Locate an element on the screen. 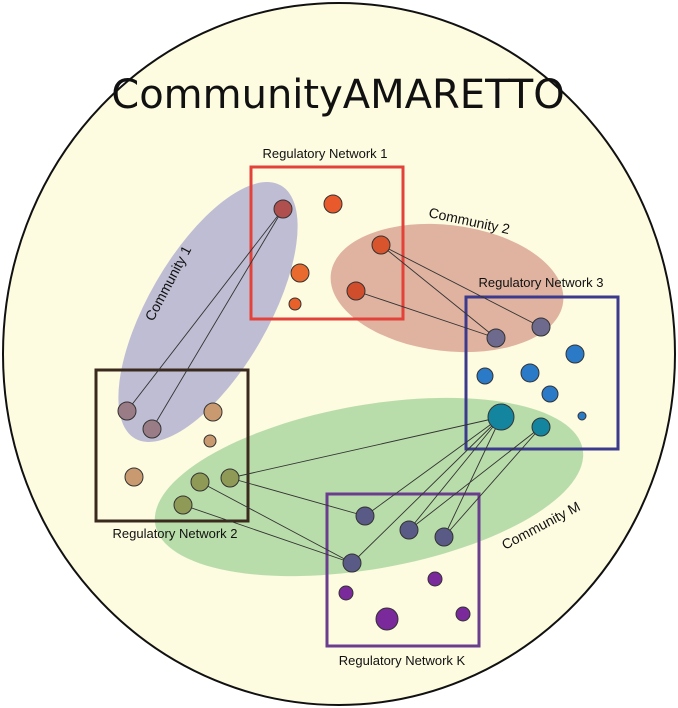  community-1-blob is located at coordinates (208, 312).